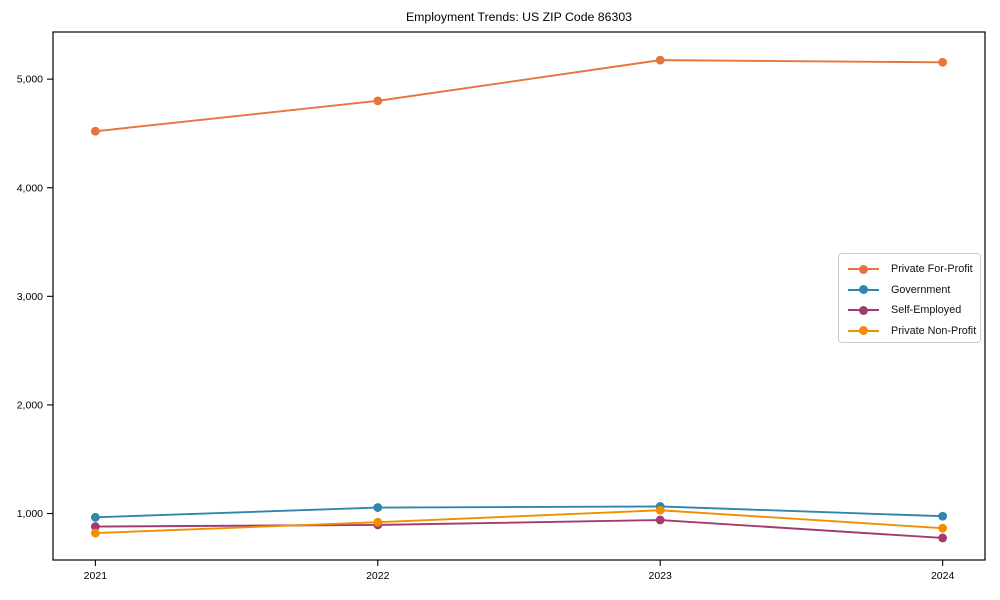 The width and height of the screenshot is (1000, 600). Describe the element at coordinates (934, 330) in the screenshot. I see `legend-label: Private Non-Profit` at that location.